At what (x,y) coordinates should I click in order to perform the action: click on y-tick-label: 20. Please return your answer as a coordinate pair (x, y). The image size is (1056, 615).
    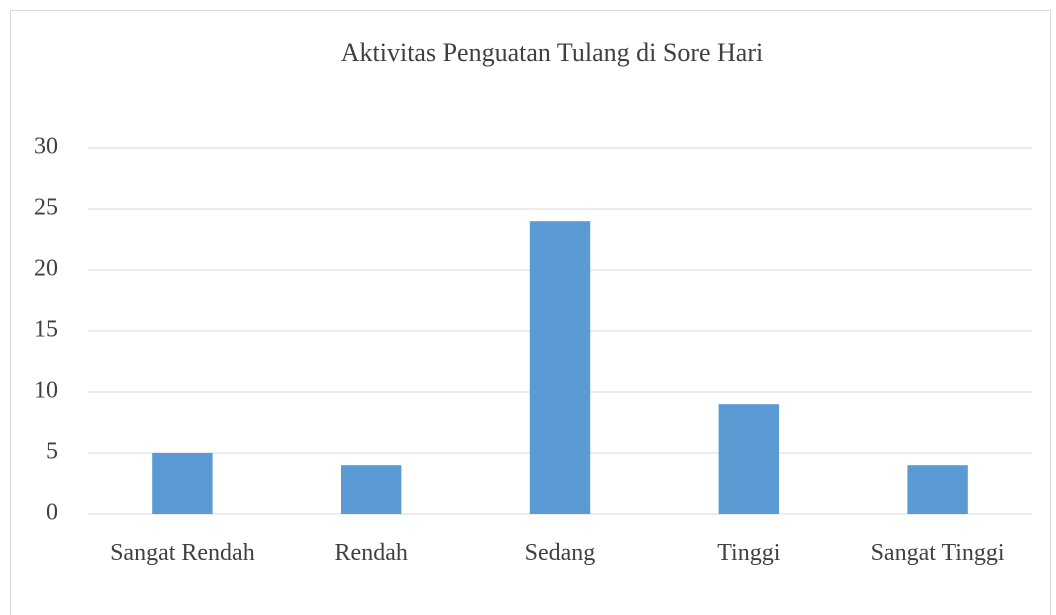
    Looking at the image, I should click on (46, 269).